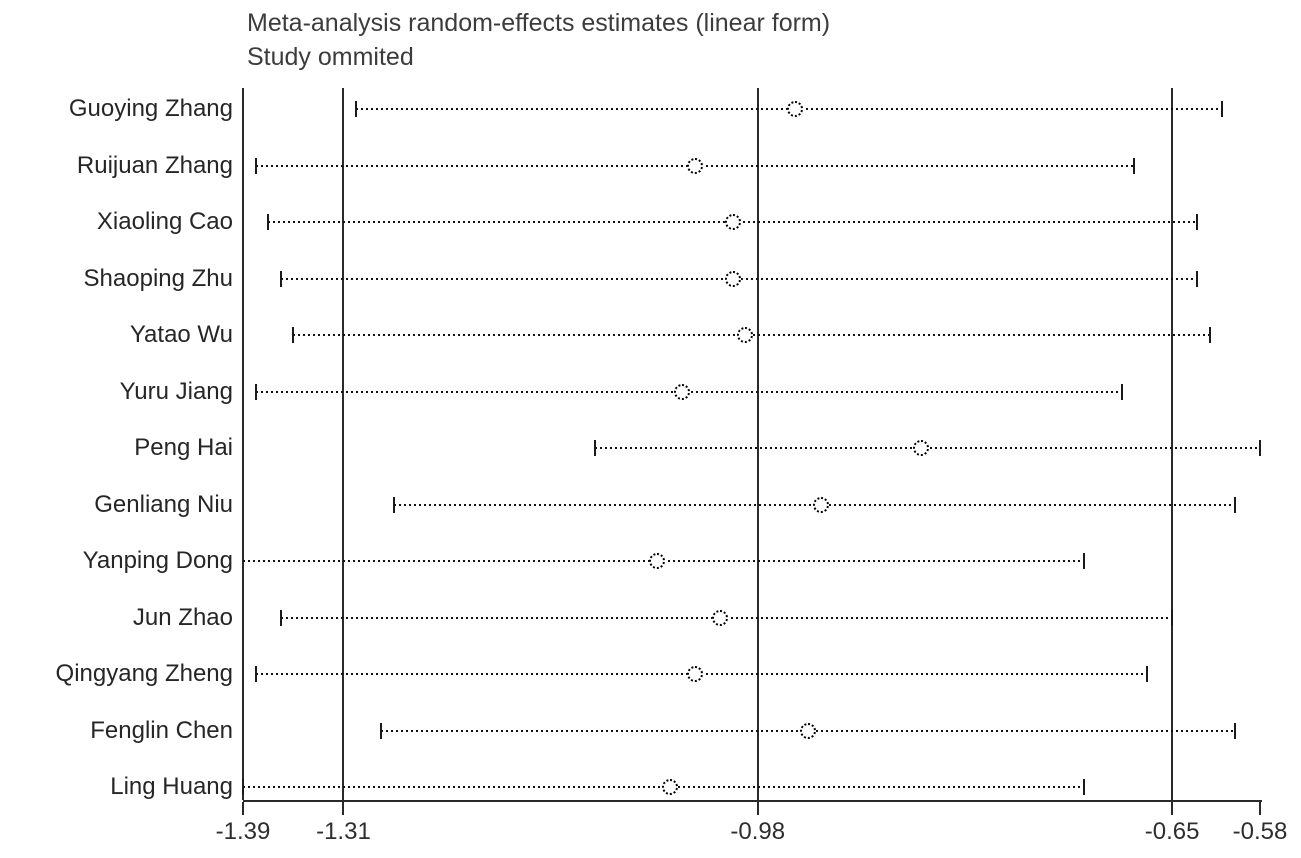 This screenshot has height=858, width=1301. What do you see at coordinates (164, 221) in the screenshot?
I see `study-label: Xiaoling Cao` at bounding box center [164, 221].